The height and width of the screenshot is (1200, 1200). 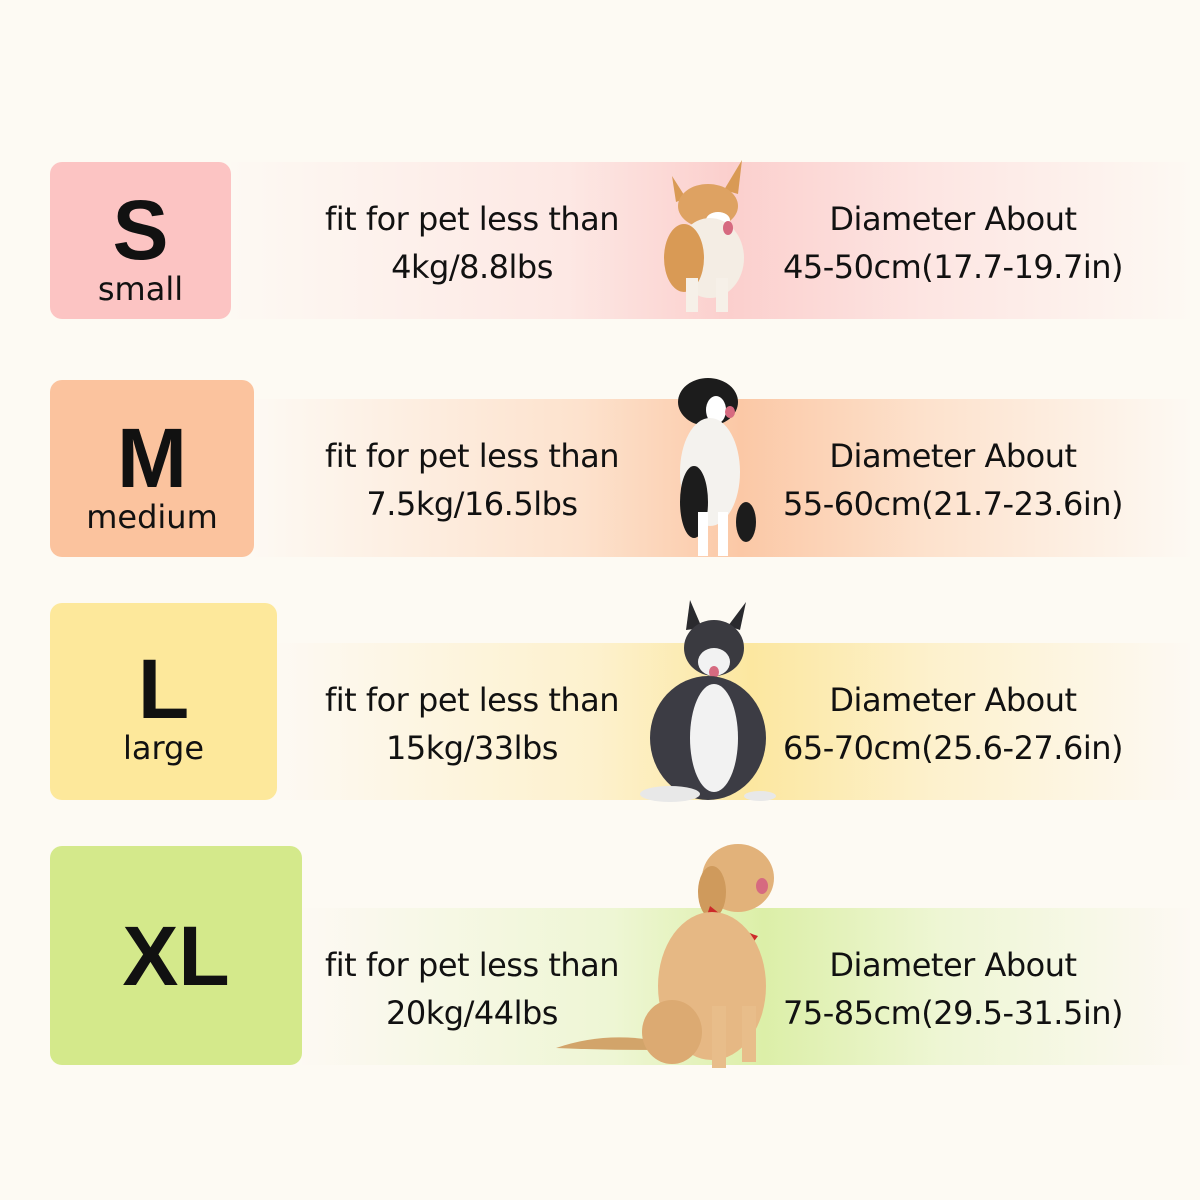 I want to click on weight-limit: fit for pet less than 4kg/8.8lbs, so click(x=472, y=243).